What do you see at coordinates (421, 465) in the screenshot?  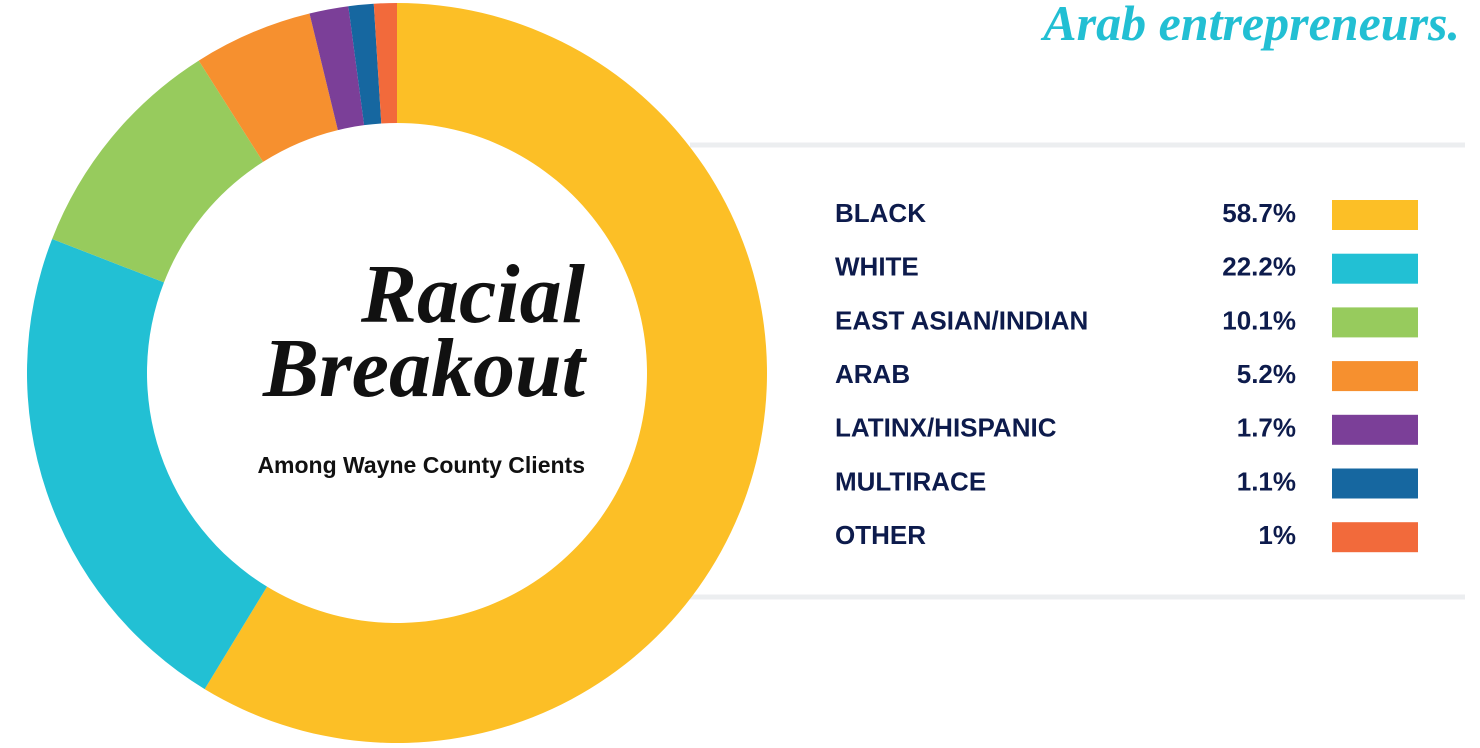 I see `chart-subtitle: Among Wayne County Clients` at bounding box center [421, 465].